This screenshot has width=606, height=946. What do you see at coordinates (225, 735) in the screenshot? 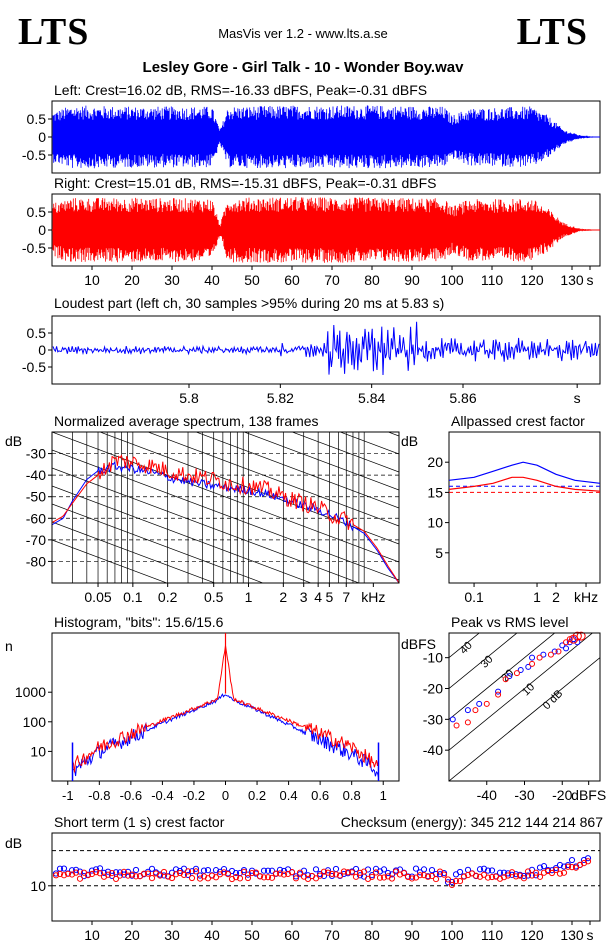
I see `histogram-series` at bounding box center [225, 735].